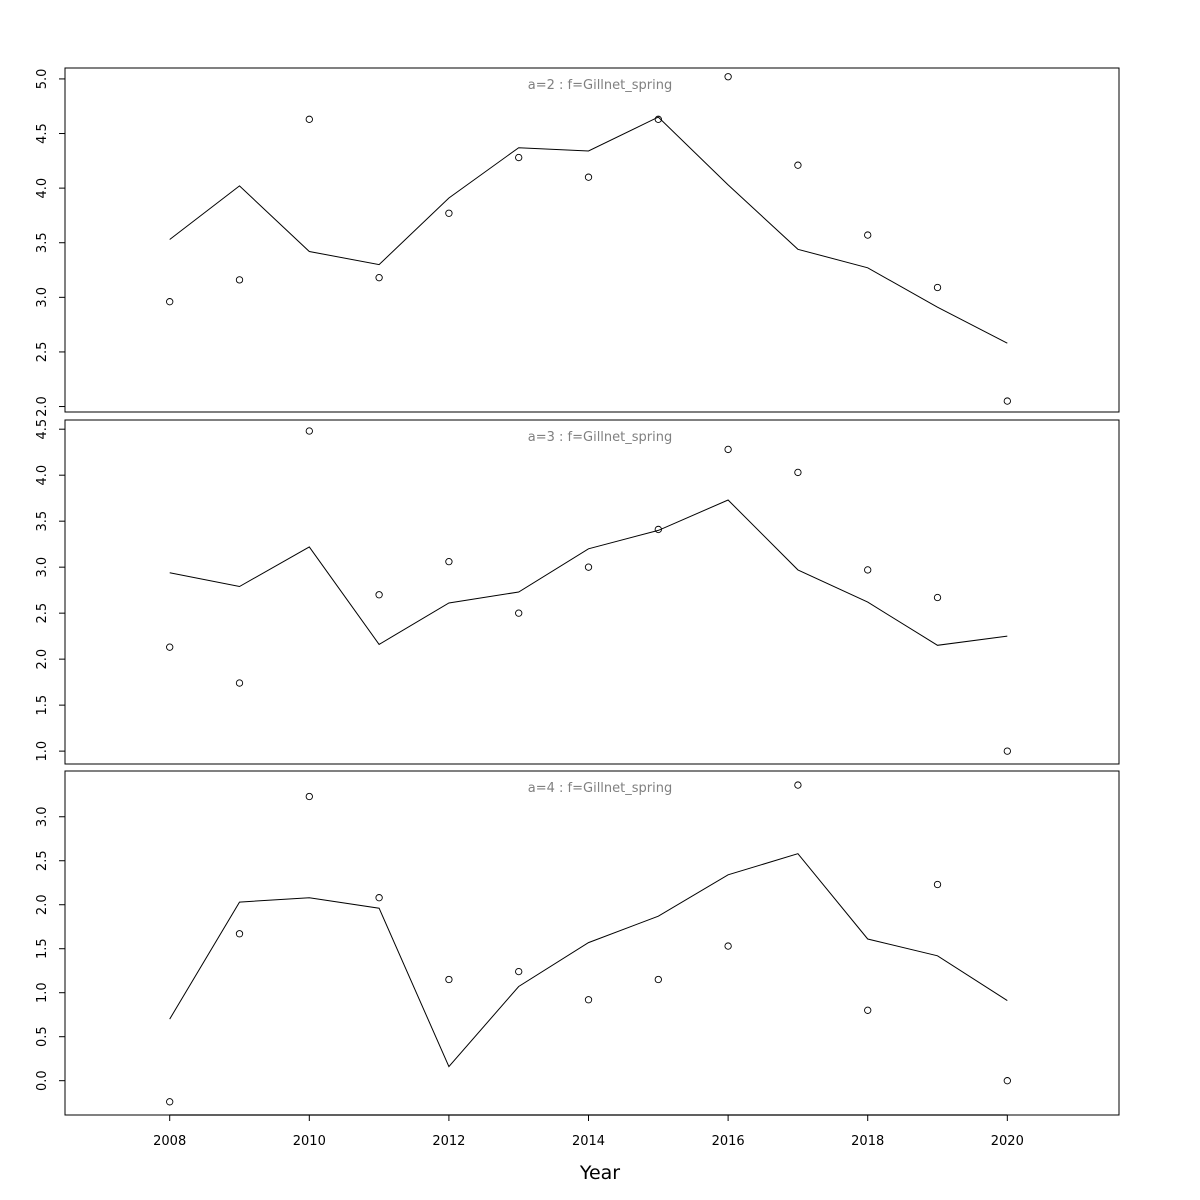  What do you see at coordinates (588, 1131) in the screenshot?
I see `x-axis: 2008 2010 2012 2014 2016 2018 2020` at bounding box center [588, 1131].